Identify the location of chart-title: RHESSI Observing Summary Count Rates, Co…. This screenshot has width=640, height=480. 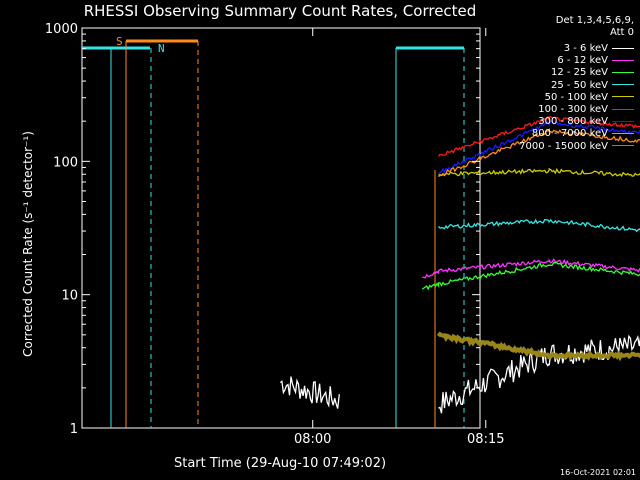
(280, 11).